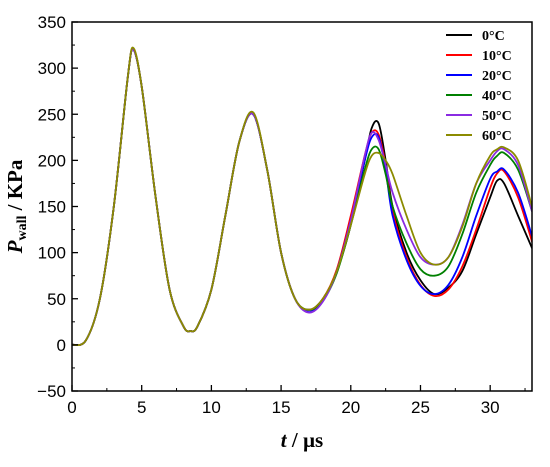 The width and height of the screenshot is (550, 467). I want to click on legend-item-10c: 10°C, so click(479, 56).